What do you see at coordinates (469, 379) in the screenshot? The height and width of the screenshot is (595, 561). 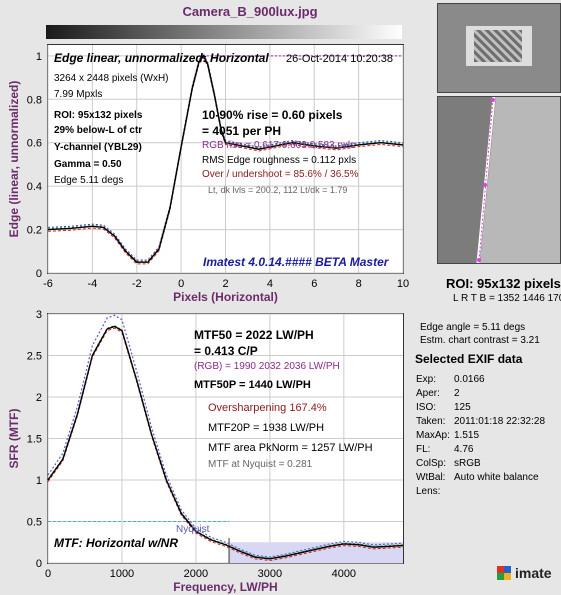 I see `exif-value: 0.0166` at bounding box center [469, 379].